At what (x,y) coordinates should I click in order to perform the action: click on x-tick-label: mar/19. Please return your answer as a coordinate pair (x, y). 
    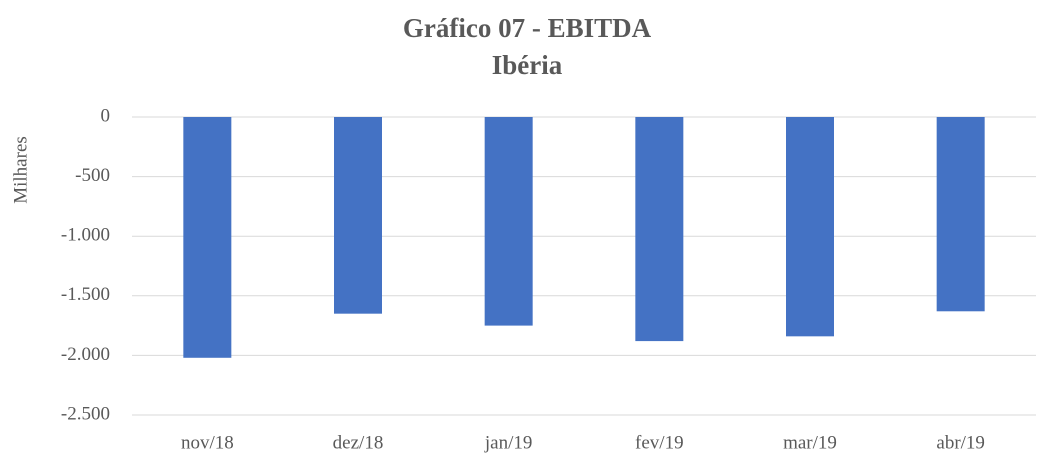
    Looking at the image, I should click on (810, 442).